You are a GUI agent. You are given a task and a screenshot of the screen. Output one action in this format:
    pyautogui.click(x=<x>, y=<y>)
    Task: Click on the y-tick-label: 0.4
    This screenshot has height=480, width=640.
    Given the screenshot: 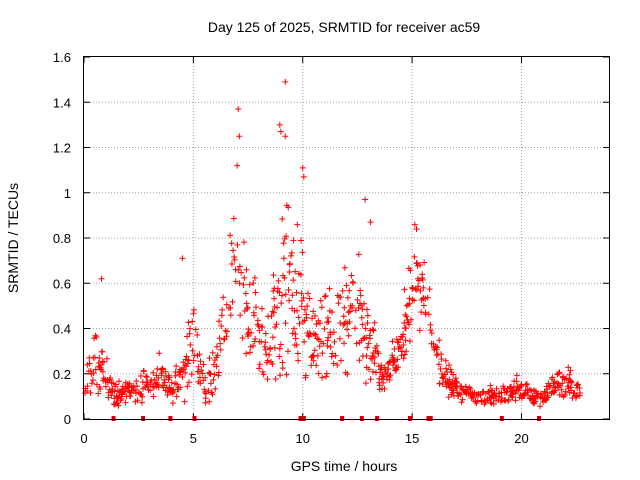 What is the action you would take?
    pyautogui.click(x=62, y=329)
    